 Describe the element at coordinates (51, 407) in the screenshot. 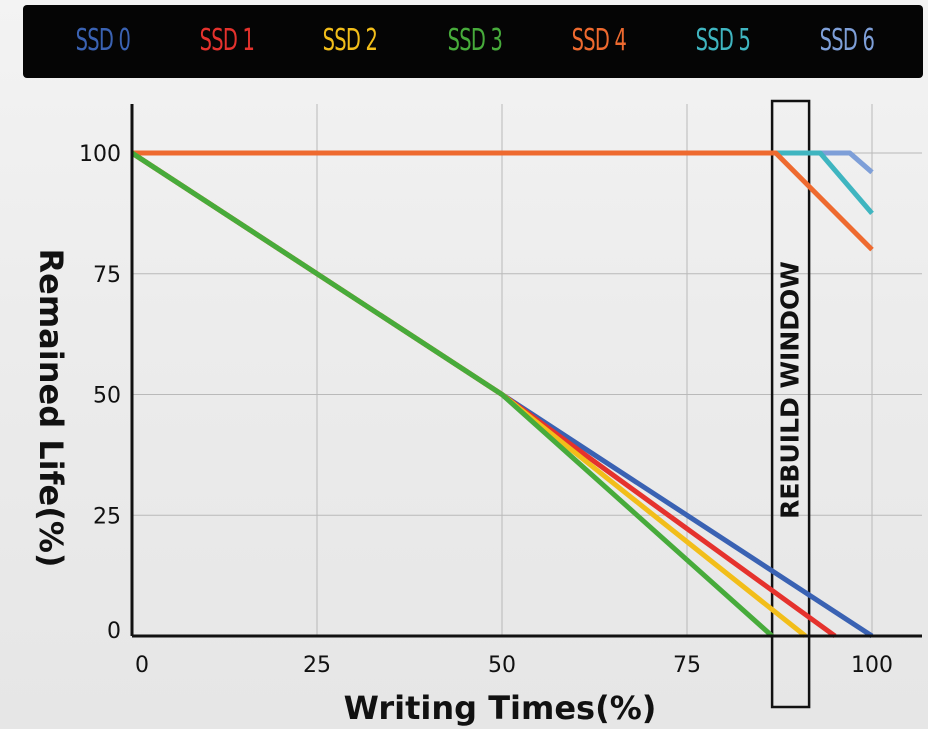

I see `y-axis-title: Remained Life(%)` at that location.